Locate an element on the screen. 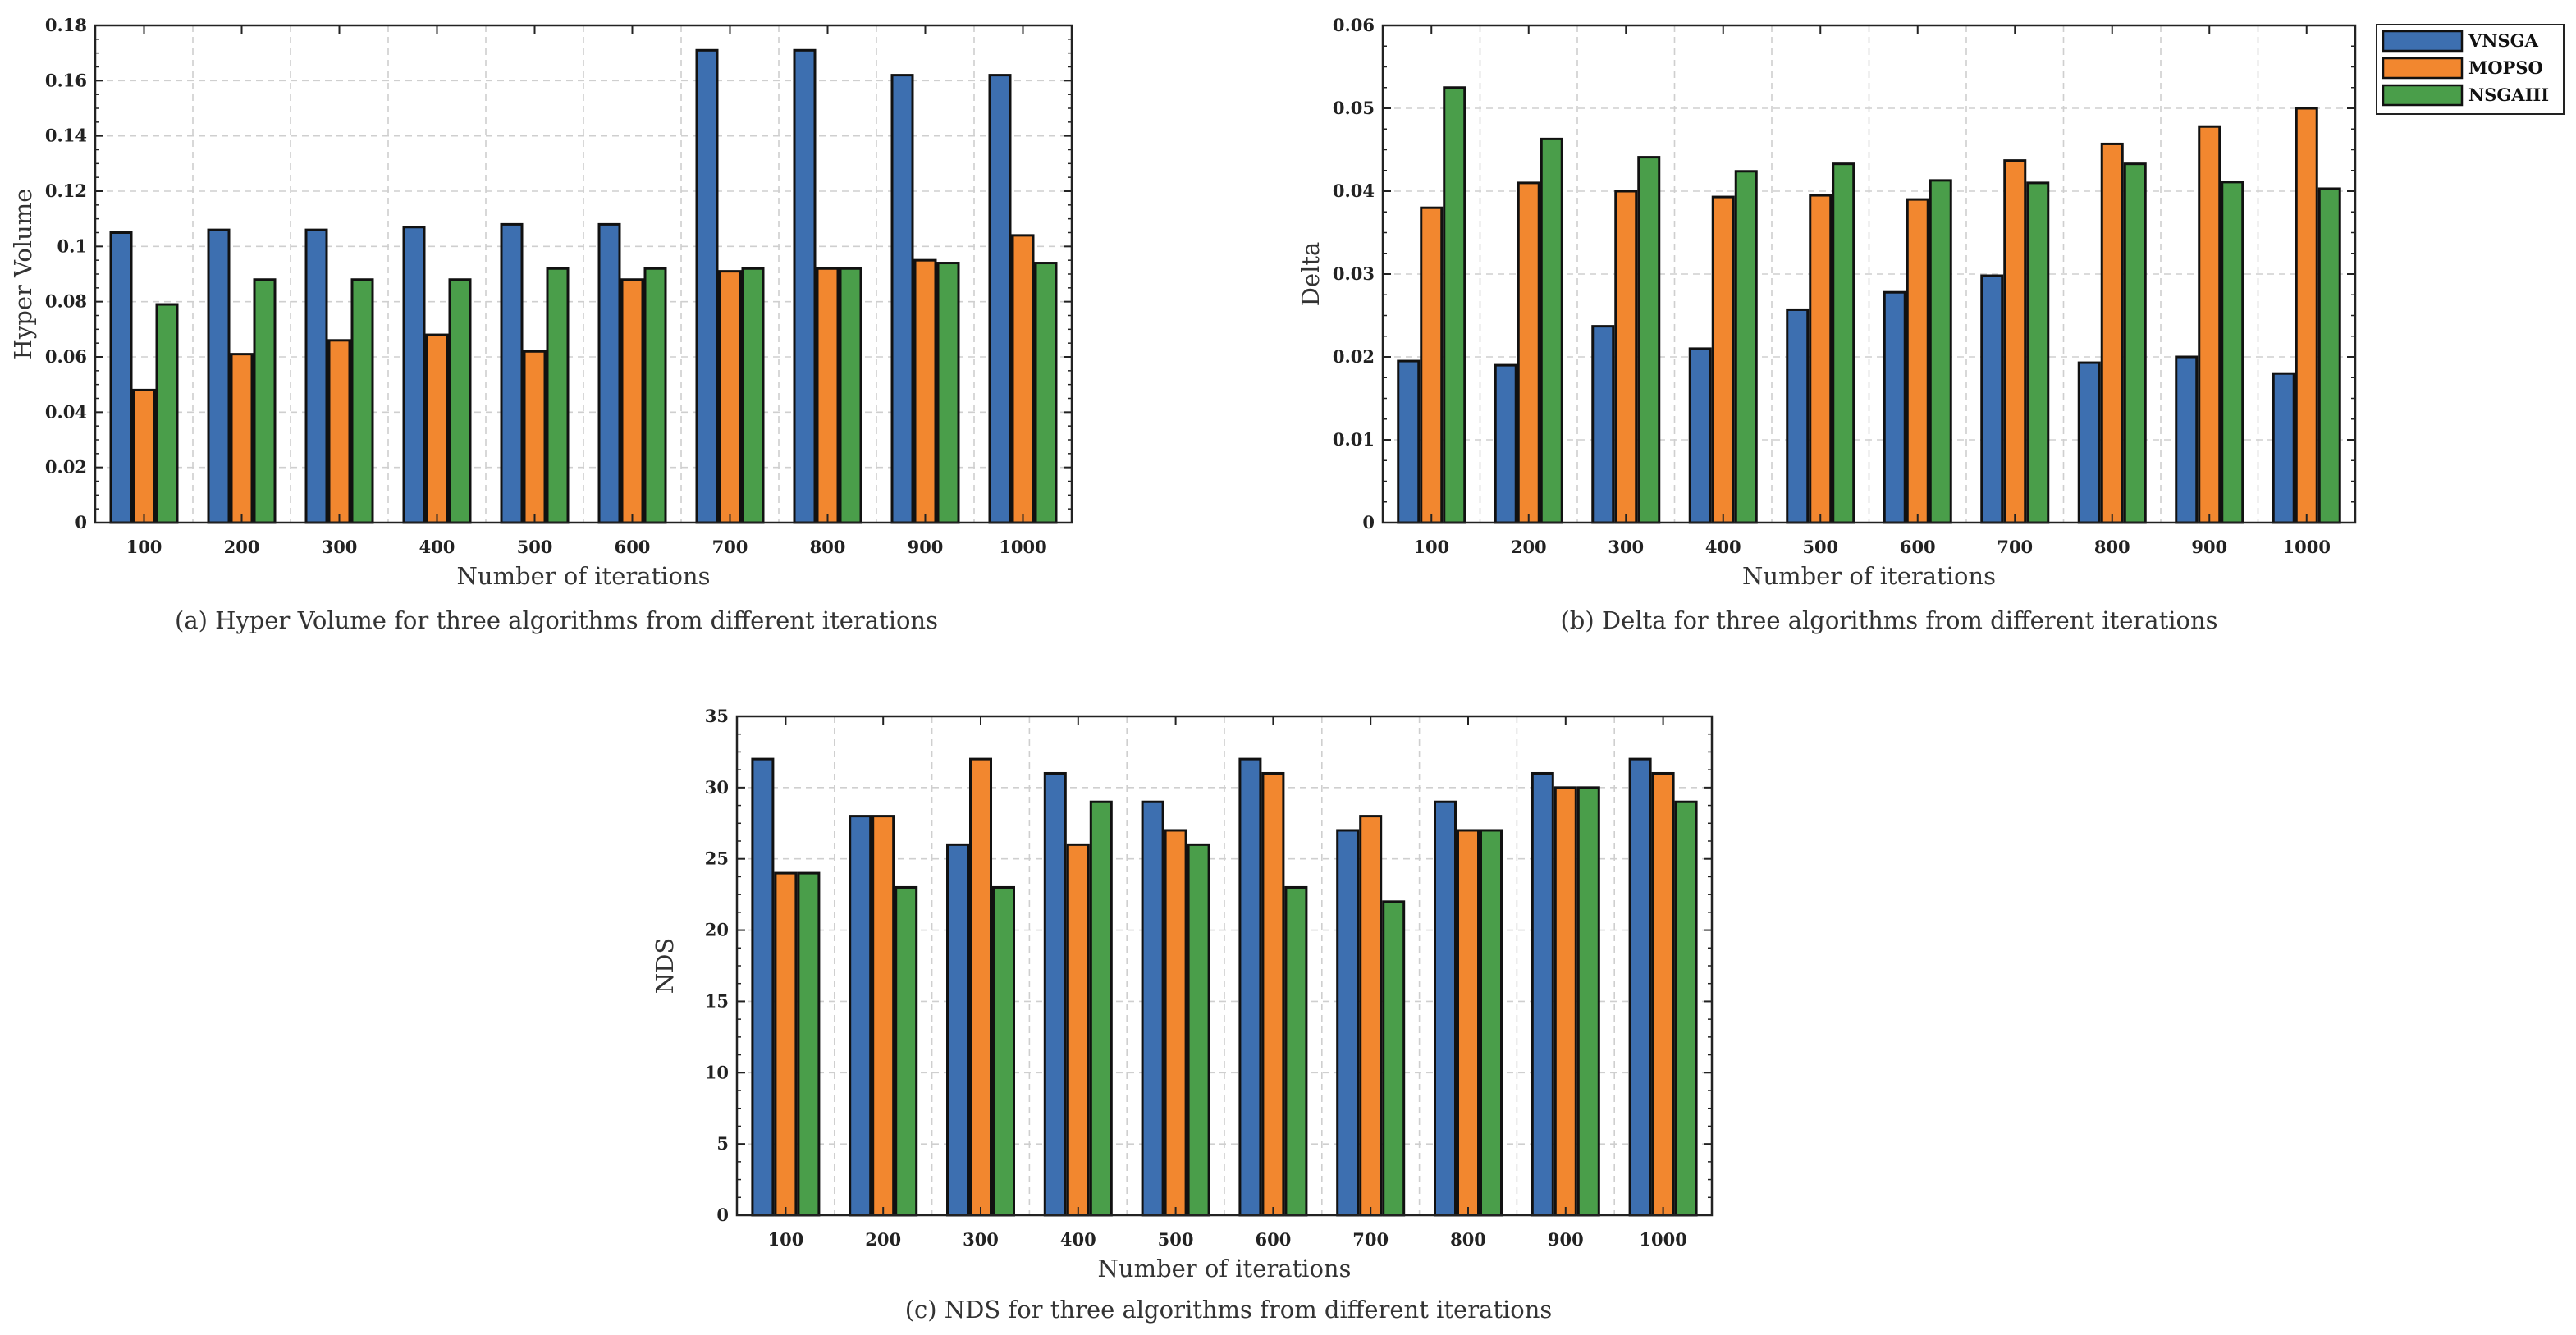 This screenshot has height=1335, width=2576. y-tick-label: 10 is located at coordinates (717, 1072).